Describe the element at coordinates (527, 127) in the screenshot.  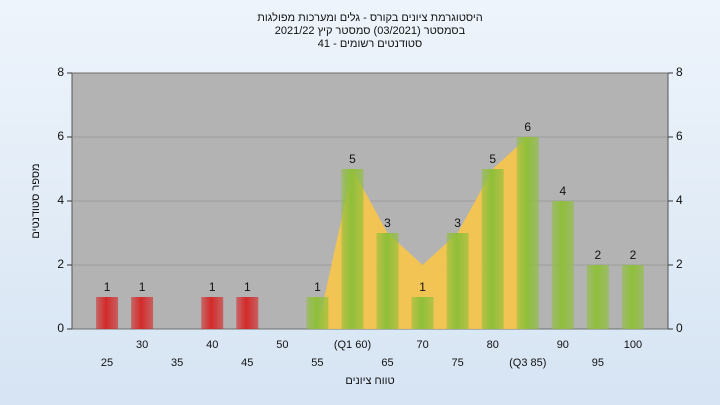
I see `value-label: 6` at that location.